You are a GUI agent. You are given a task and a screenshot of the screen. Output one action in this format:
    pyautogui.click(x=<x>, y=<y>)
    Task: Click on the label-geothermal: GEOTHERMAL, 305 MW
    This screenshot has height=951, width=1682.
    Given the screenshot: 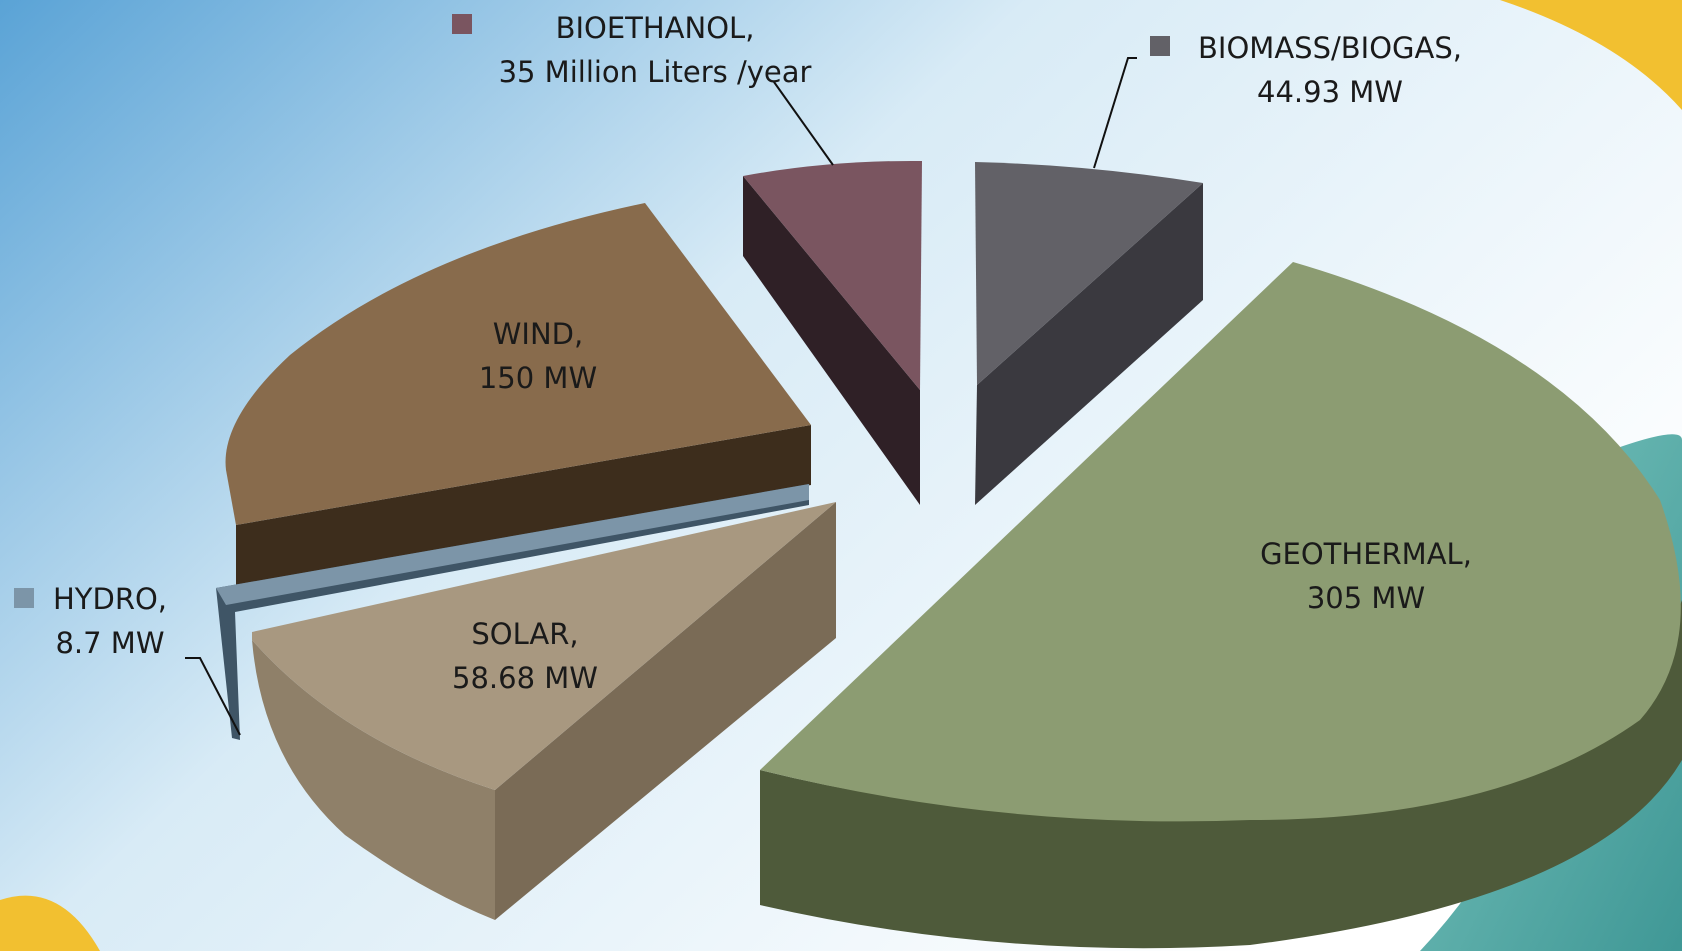 What is the action you would take?
    pyautogui.click(x=1366, y=576)
    